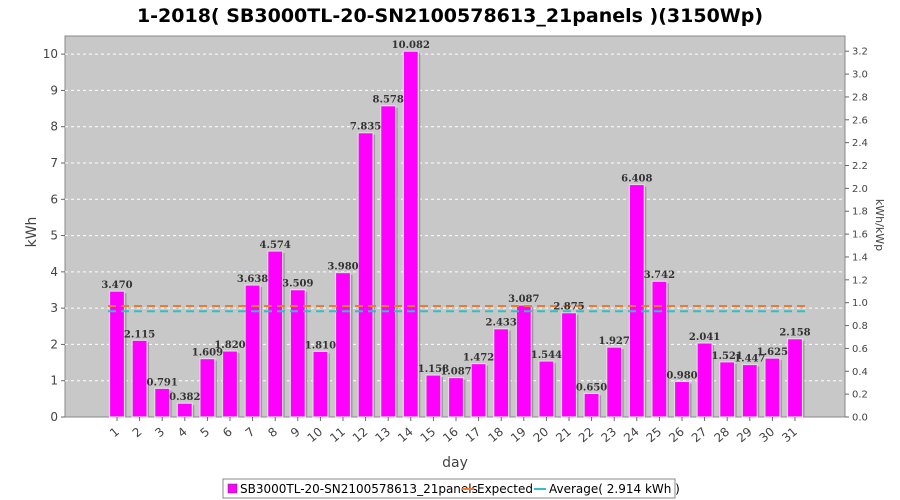  What do you see at coordinates (654, 435) in the screenshot?
I see `x-tick-label: 25` at bounding box center [654, 435].